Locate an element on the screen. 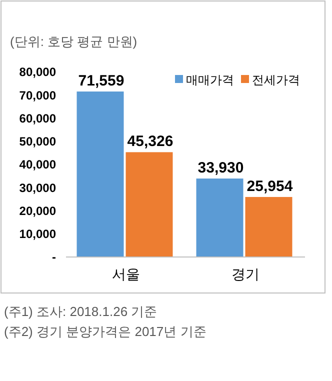  y-tick-label: 40,000 is located at coordinates (37, 165).